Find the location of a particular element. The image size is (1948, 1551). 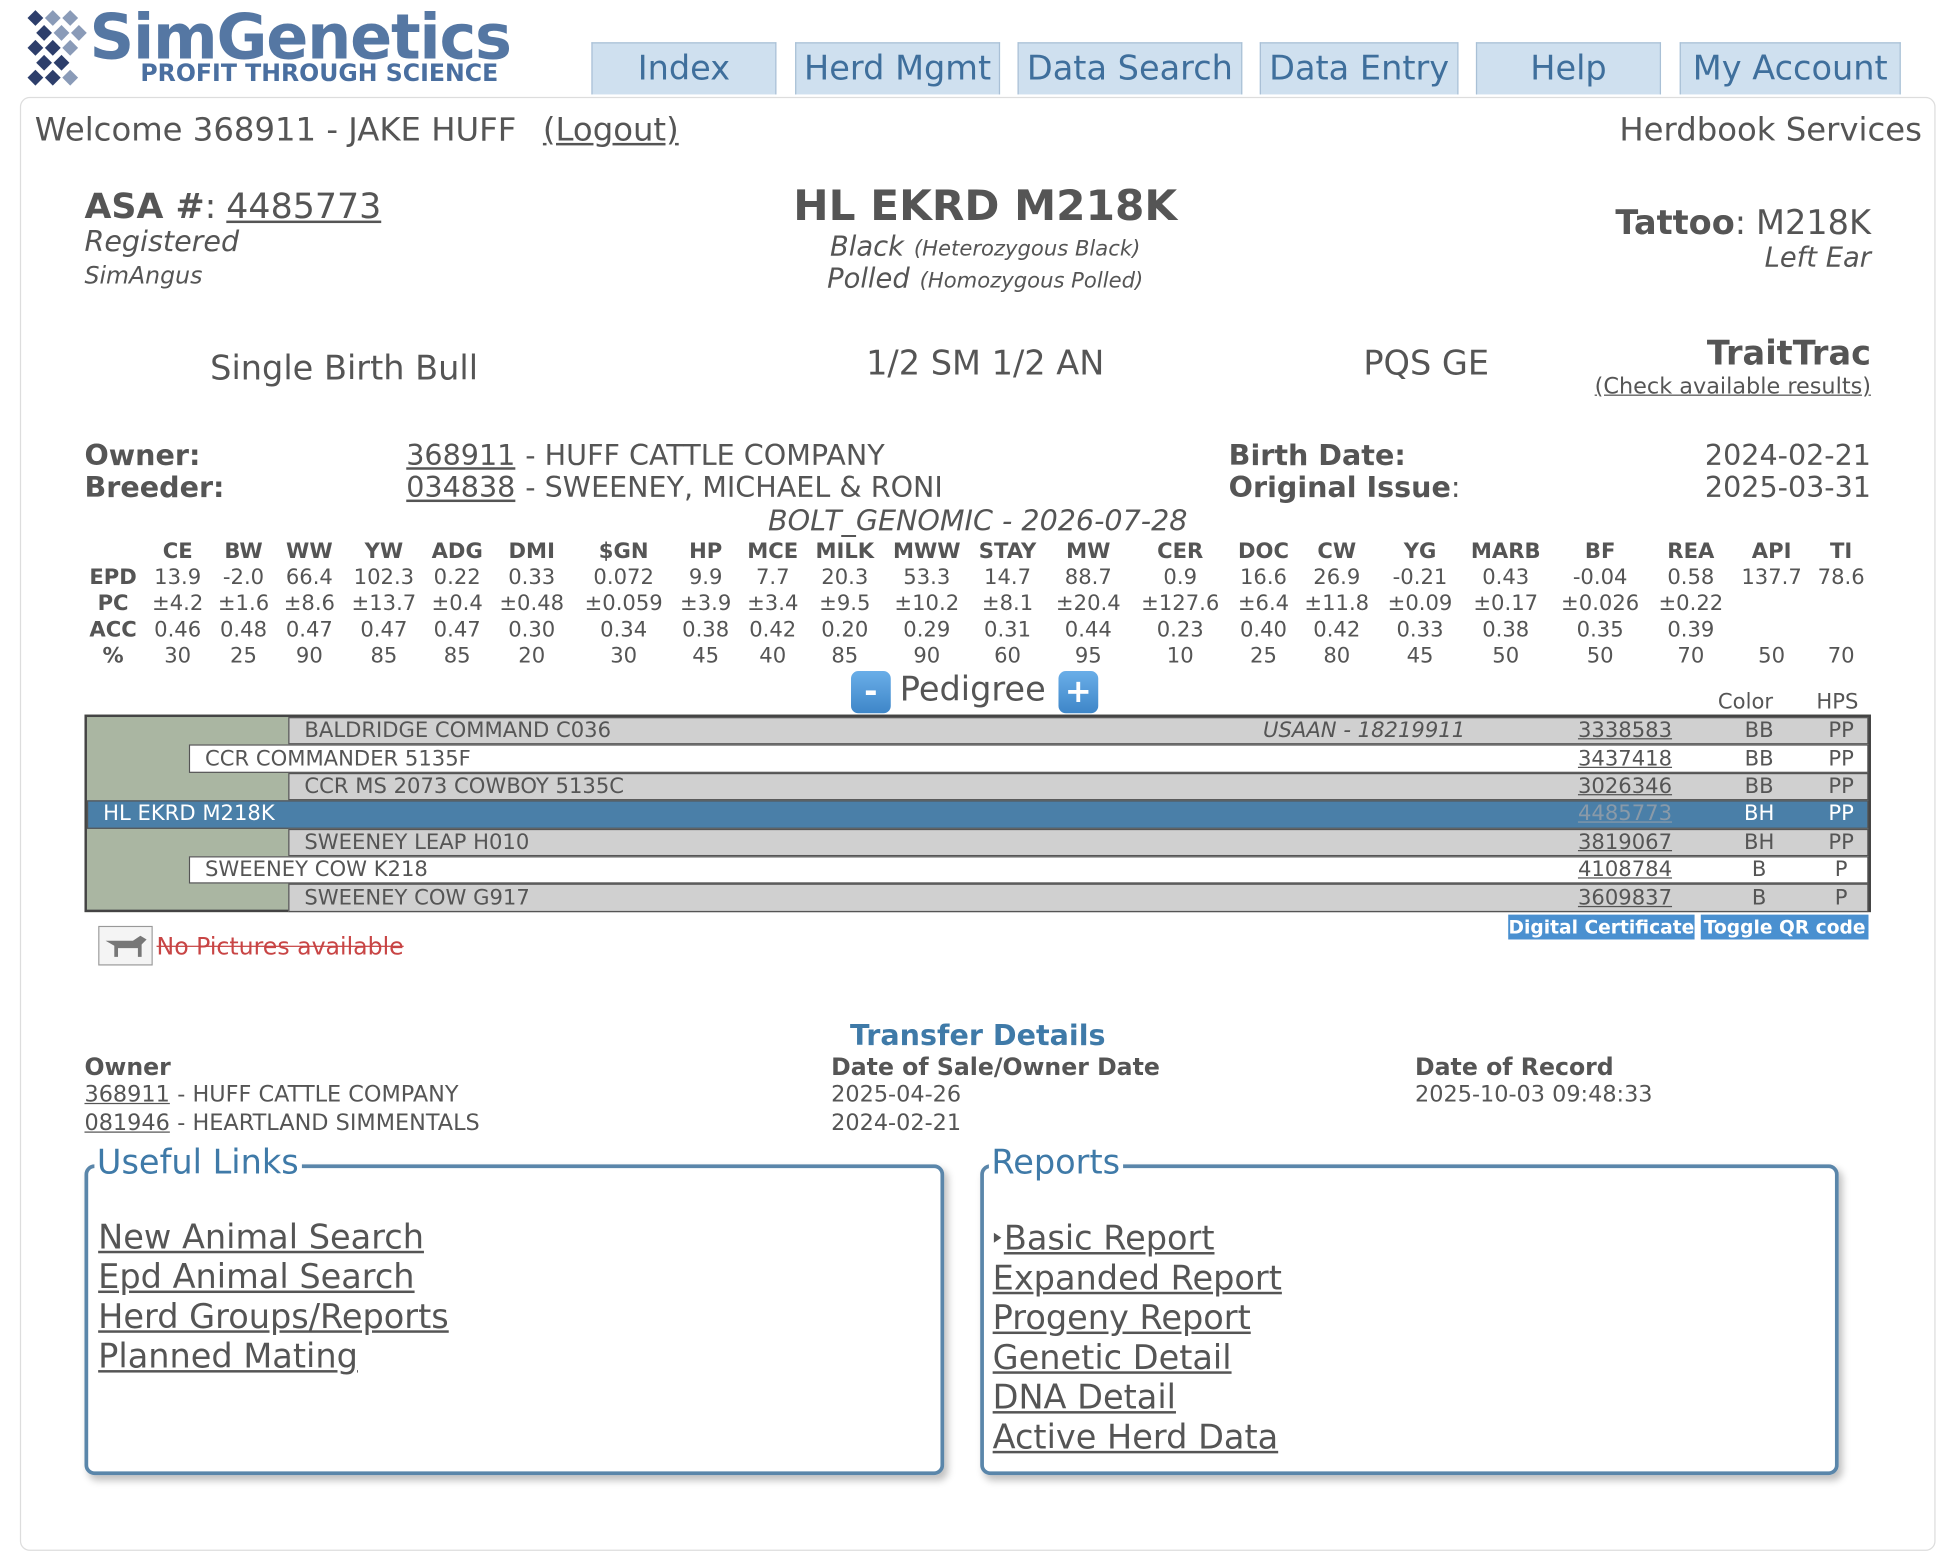

epd-cell-wrap: 0.58 is located at coordinates (1690, 577).